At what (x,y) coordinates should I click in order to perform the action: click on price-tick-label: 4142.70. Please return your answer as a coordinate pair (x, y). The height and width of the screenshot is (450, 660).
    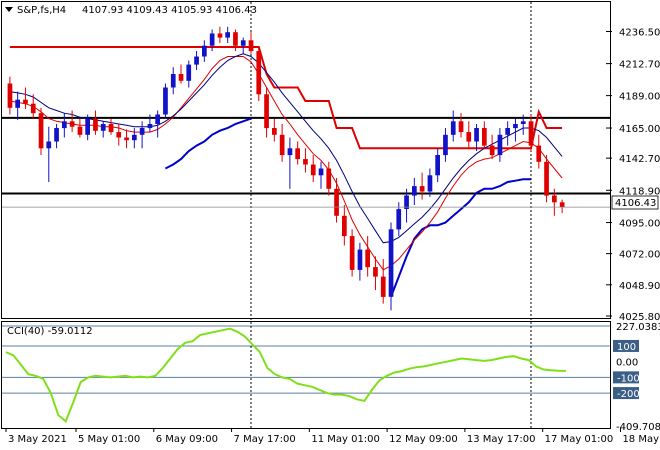
    Looking at the image, I should click on (639, 159).